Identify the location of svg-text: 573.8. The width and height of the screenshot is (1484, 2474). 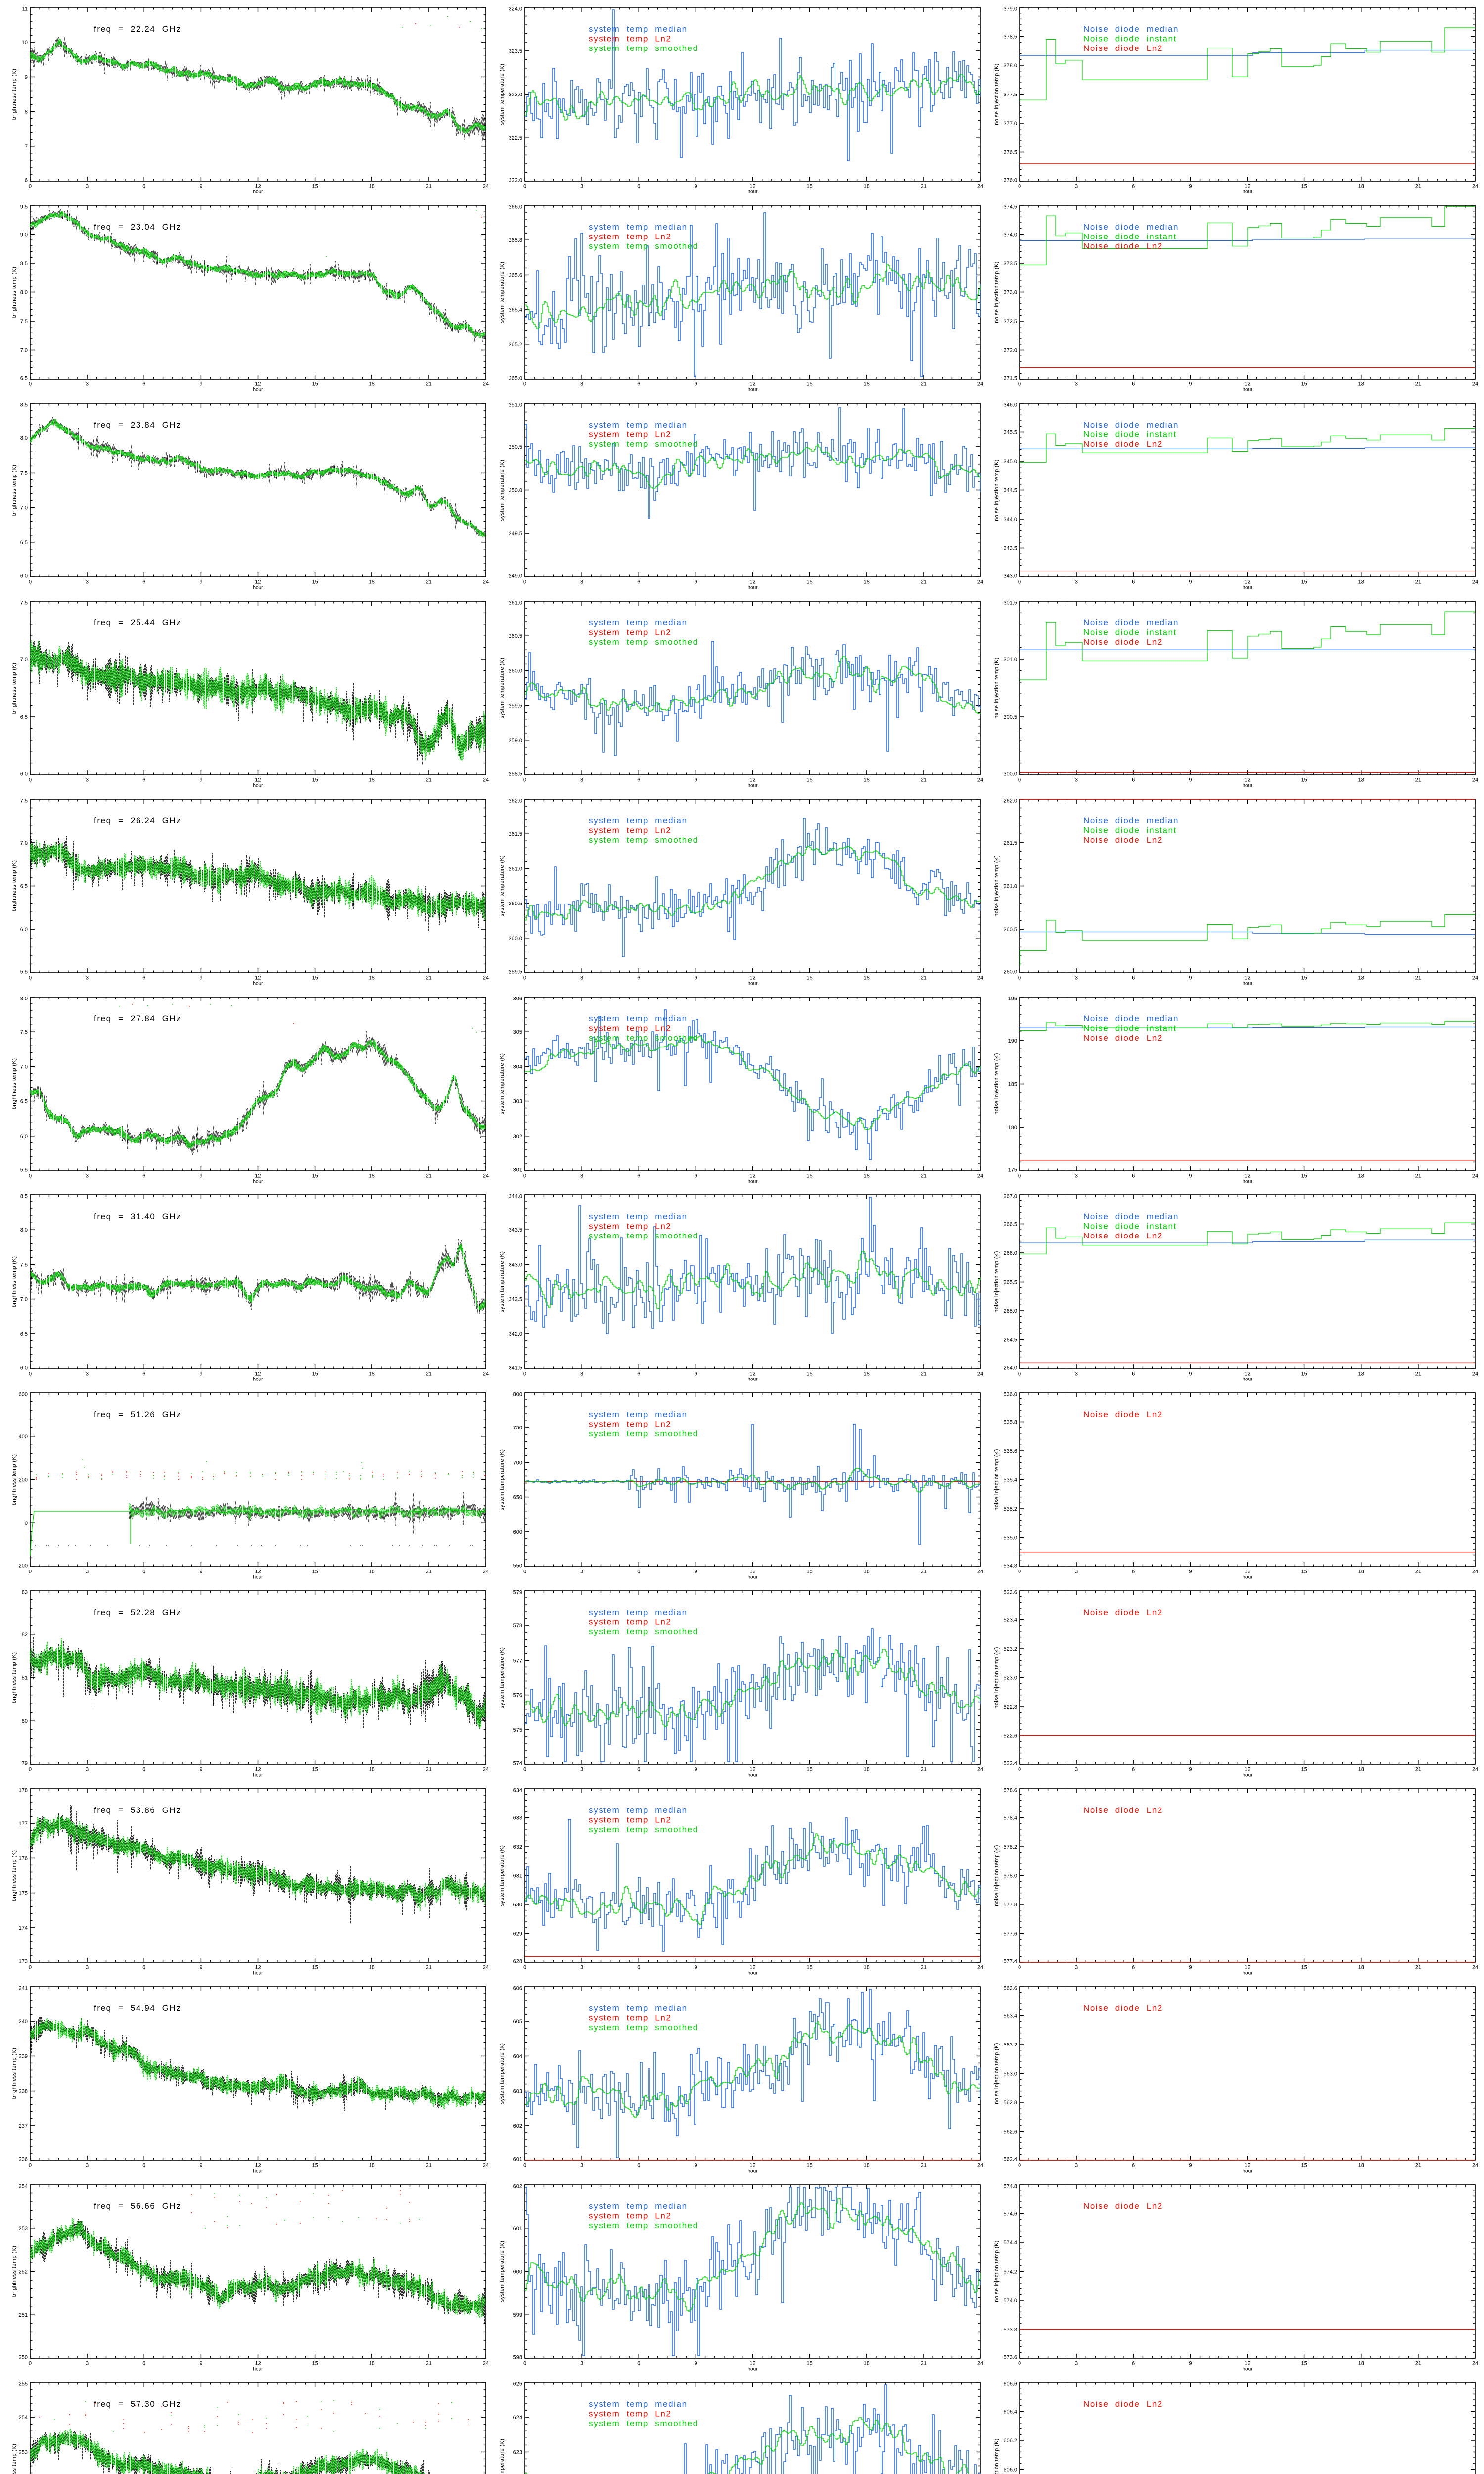
(1010, 2330).